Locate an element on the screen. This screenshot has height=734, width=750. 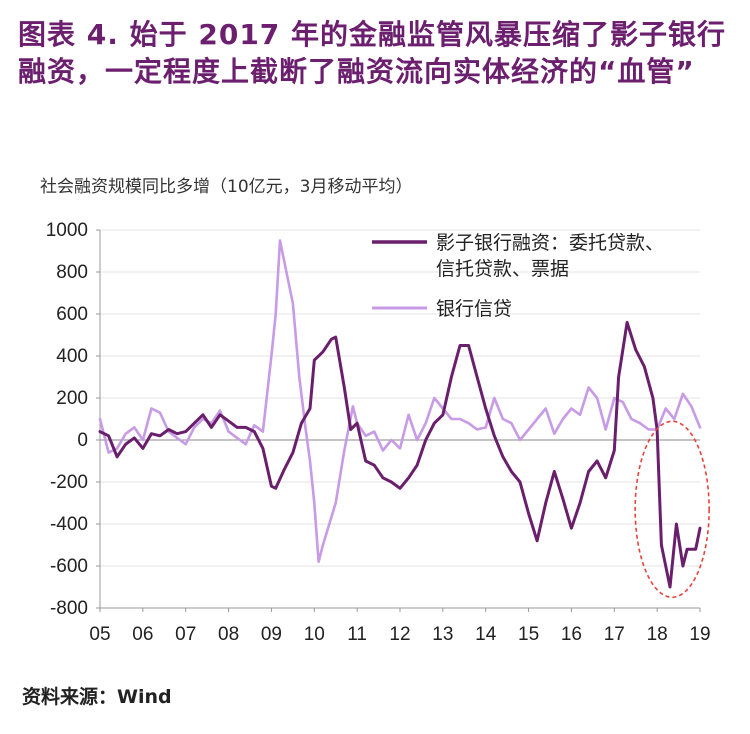
x-tick-label: 19 is located at coordinates (699, 632).